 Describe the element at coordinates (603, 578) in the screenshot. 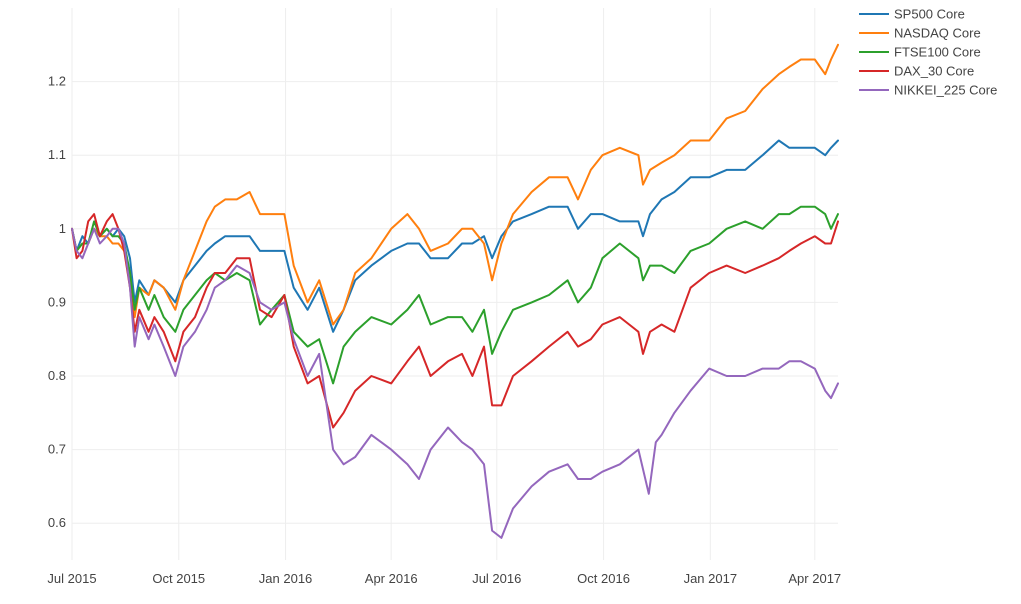

I see `x-tick-label: Oct 2016` at that location.